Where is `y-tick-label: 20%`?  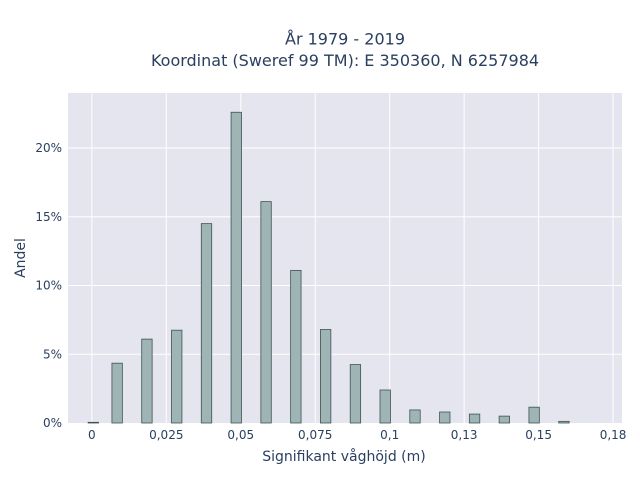 y-tick-label: 20% is located at coordinates (48, 148).